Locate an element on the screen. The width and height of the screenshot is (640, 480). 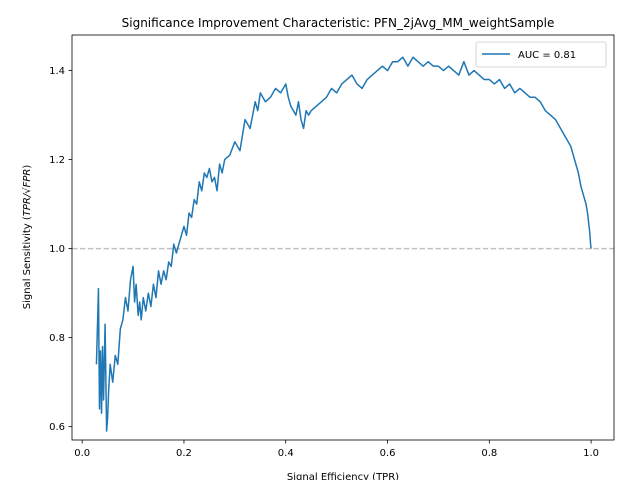
y-axis-label-prefix: Signal Sensitivity ( is located at coordinates (27, 262).